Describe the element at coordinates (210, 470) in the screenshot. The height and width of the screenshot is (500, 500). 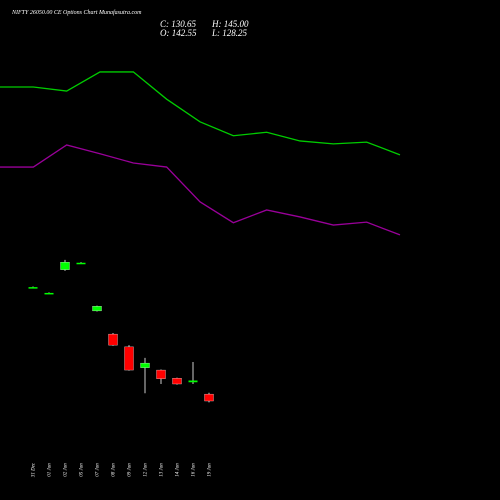
I see `x-tick-label: 19 Jan` at that location.